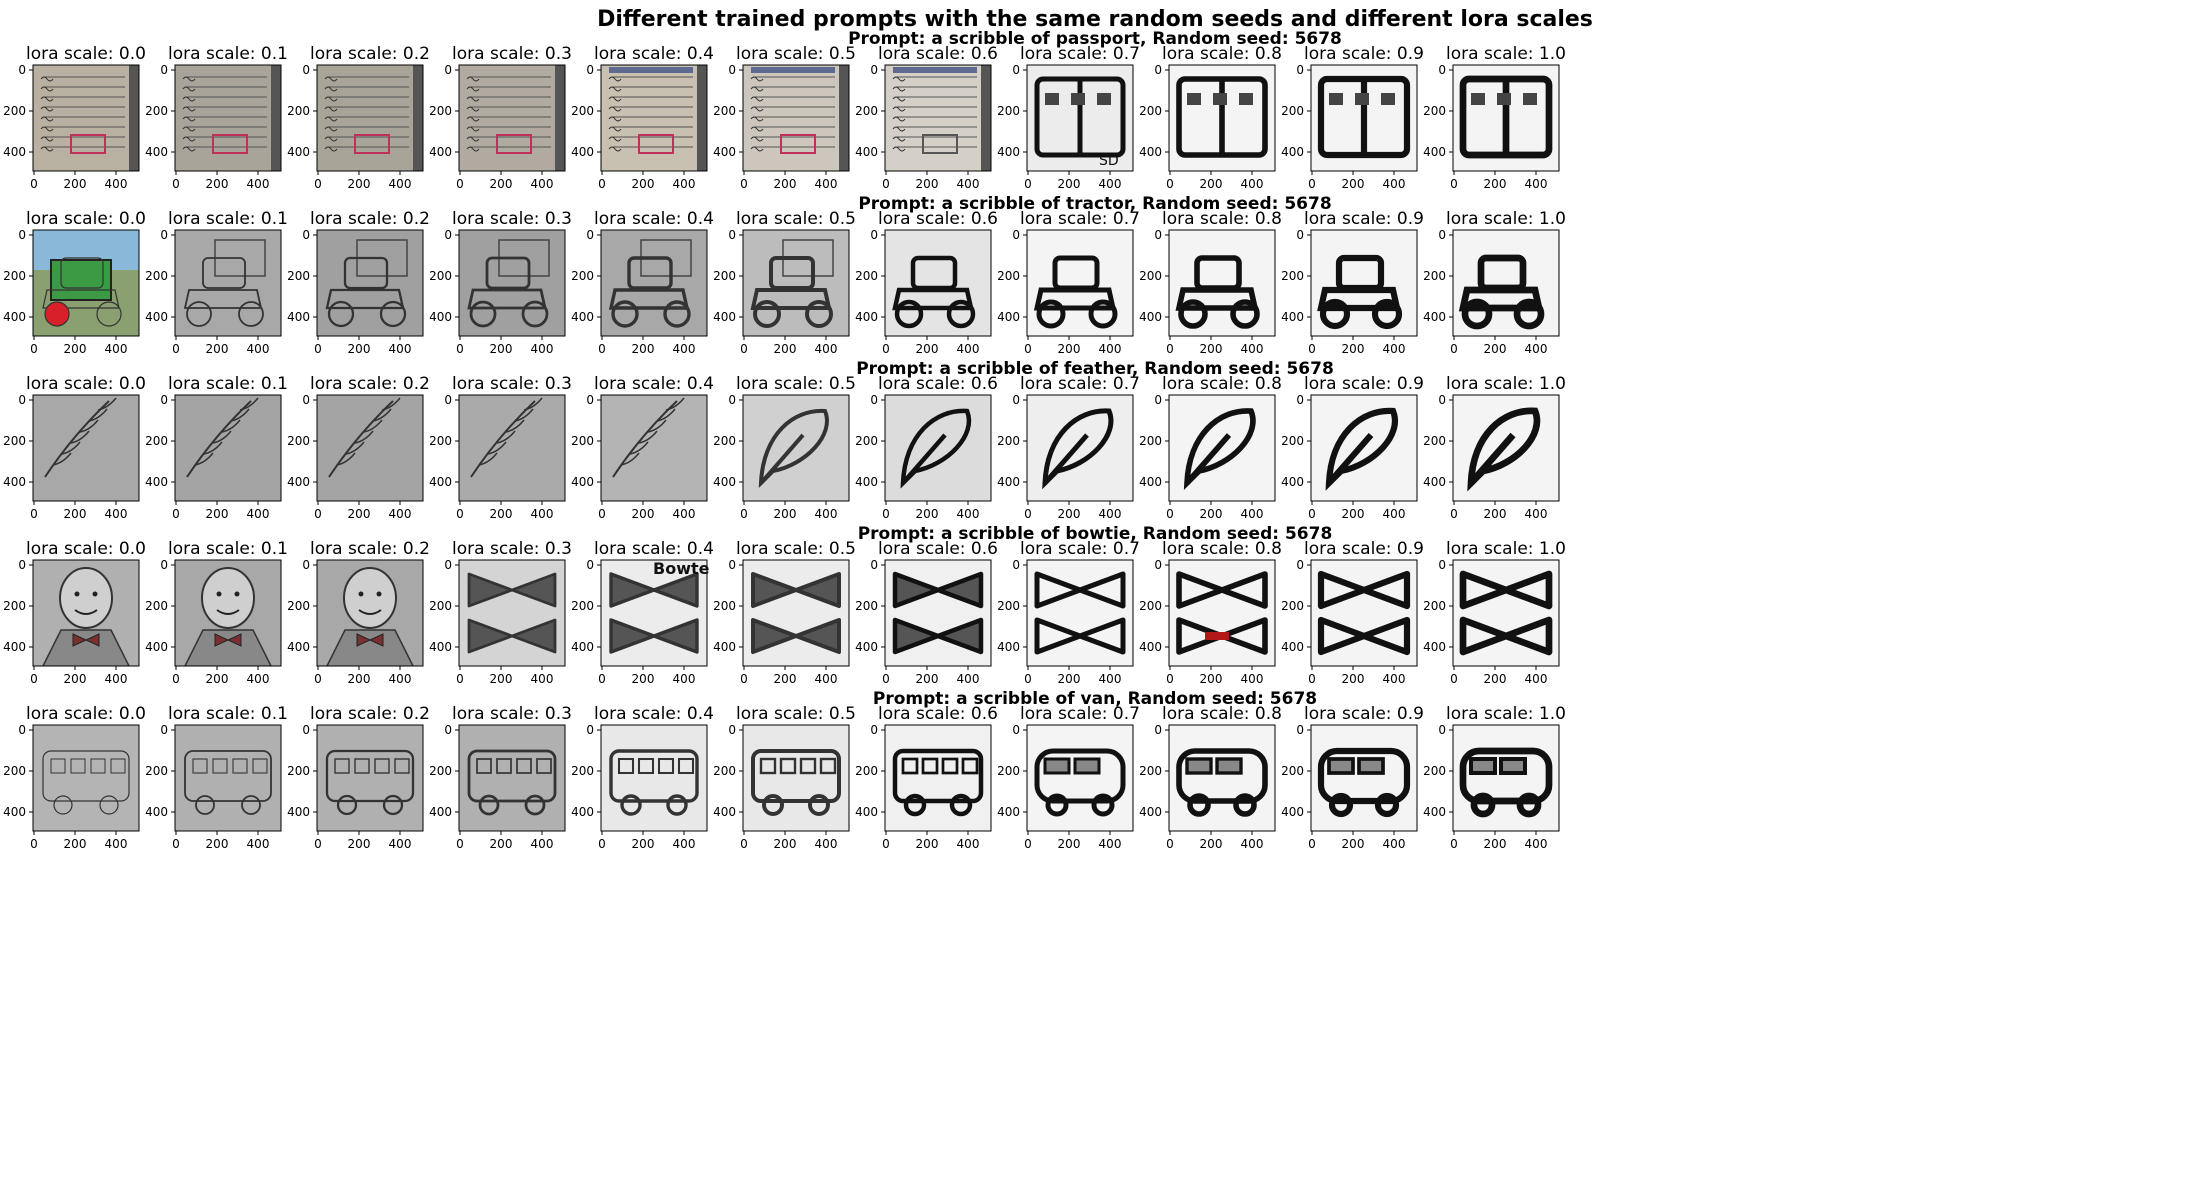 The image size is (2190, 1191). What do you see at coordinates (370, 617) in the screenshot?
I see `bowtie-sketch` at bounding box center [370, 617].